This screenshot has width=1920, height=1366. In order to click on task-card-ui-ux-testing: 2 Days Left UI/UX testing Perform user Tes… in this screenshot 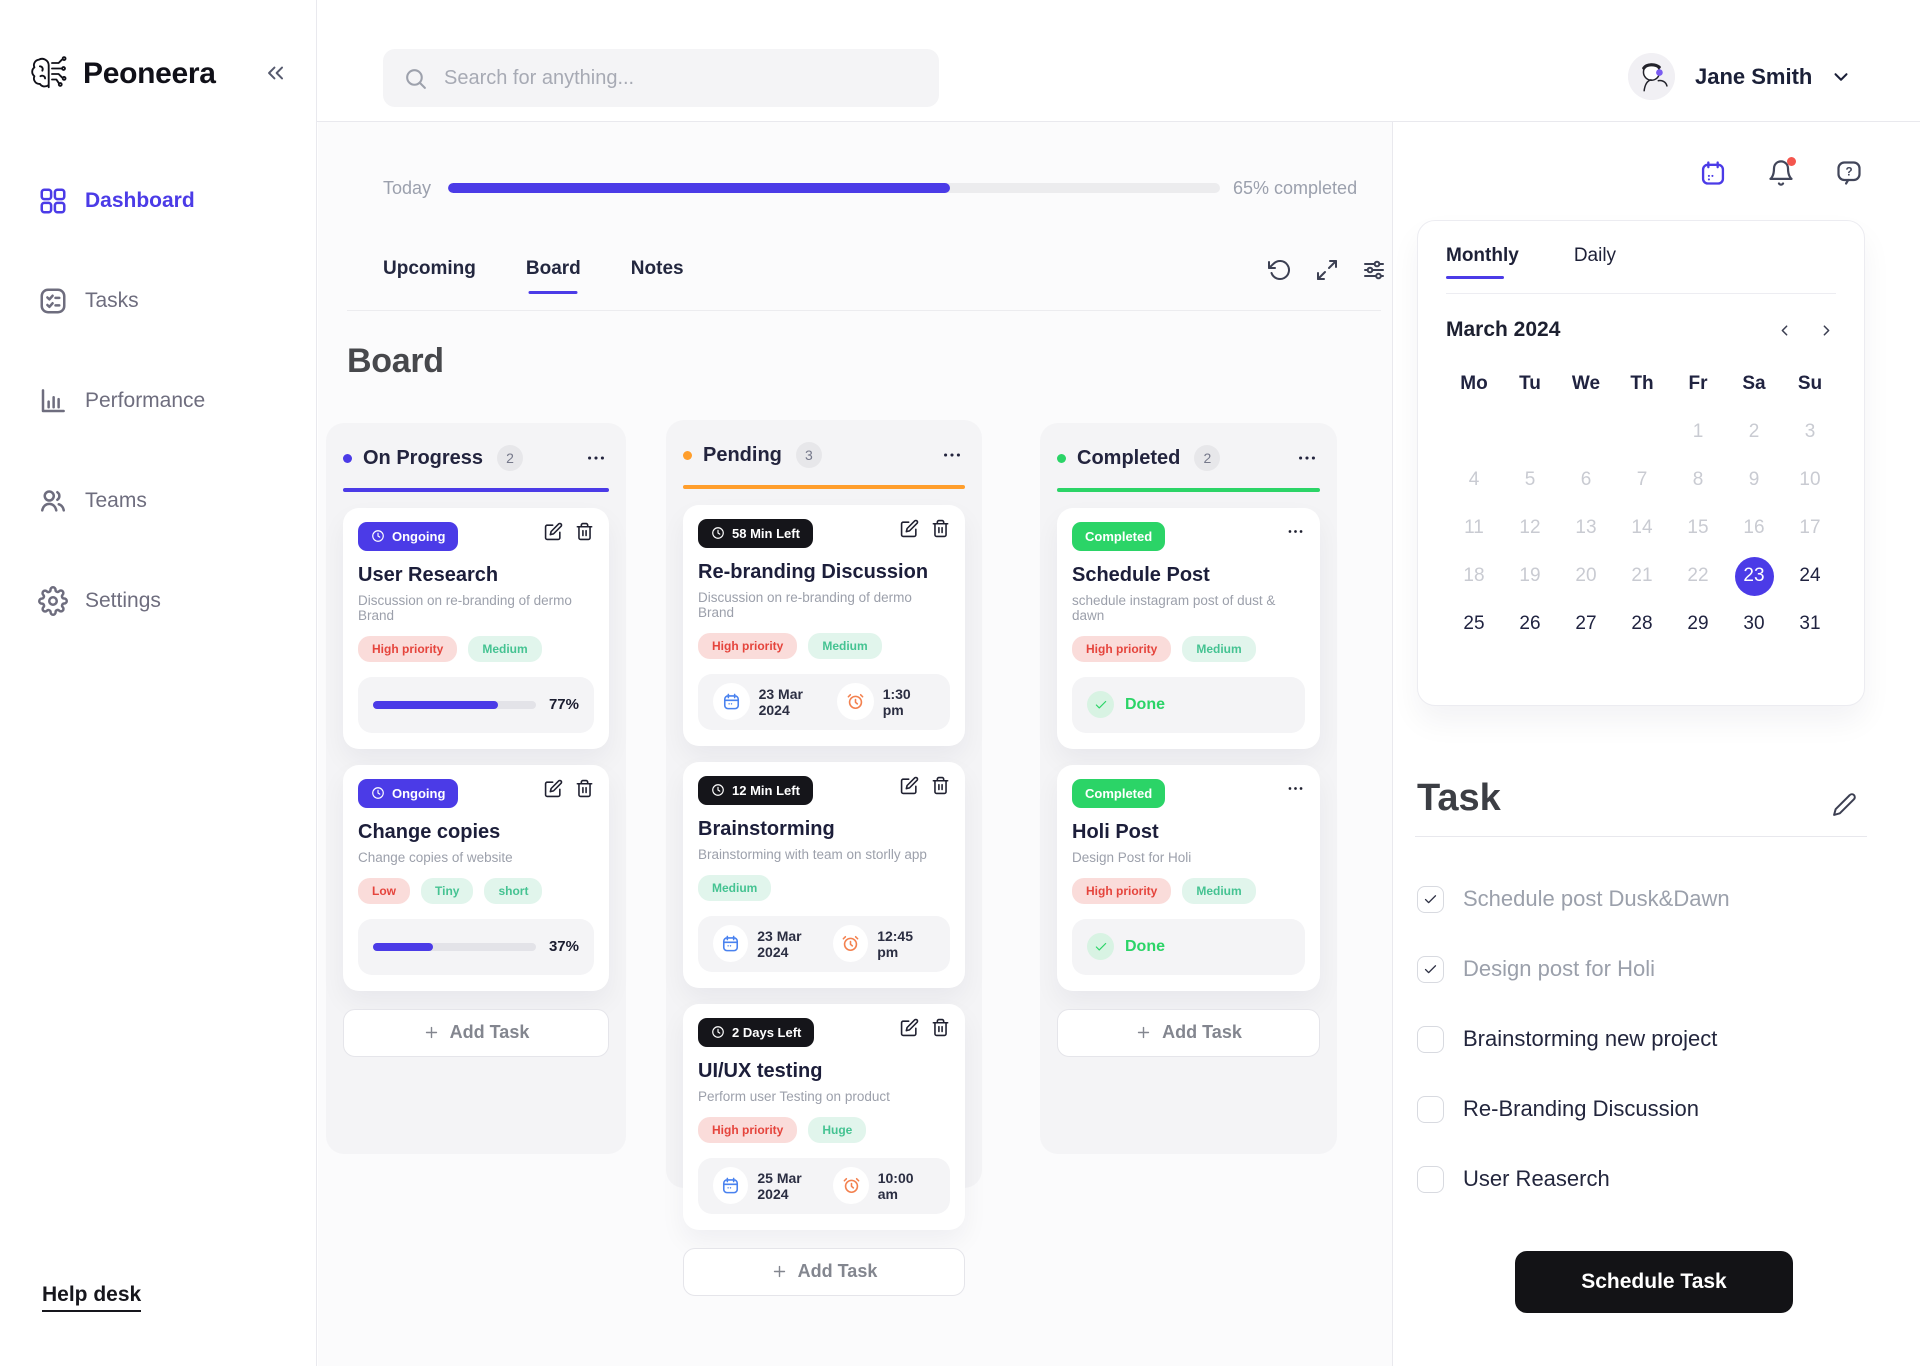, I will do `click(824, 1116)`.